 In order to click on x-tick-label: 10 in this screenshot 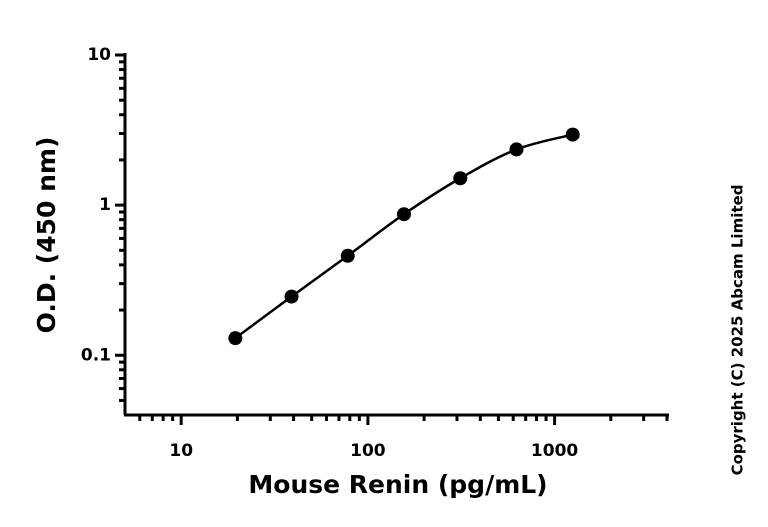, I will do `click(181, 451)`.